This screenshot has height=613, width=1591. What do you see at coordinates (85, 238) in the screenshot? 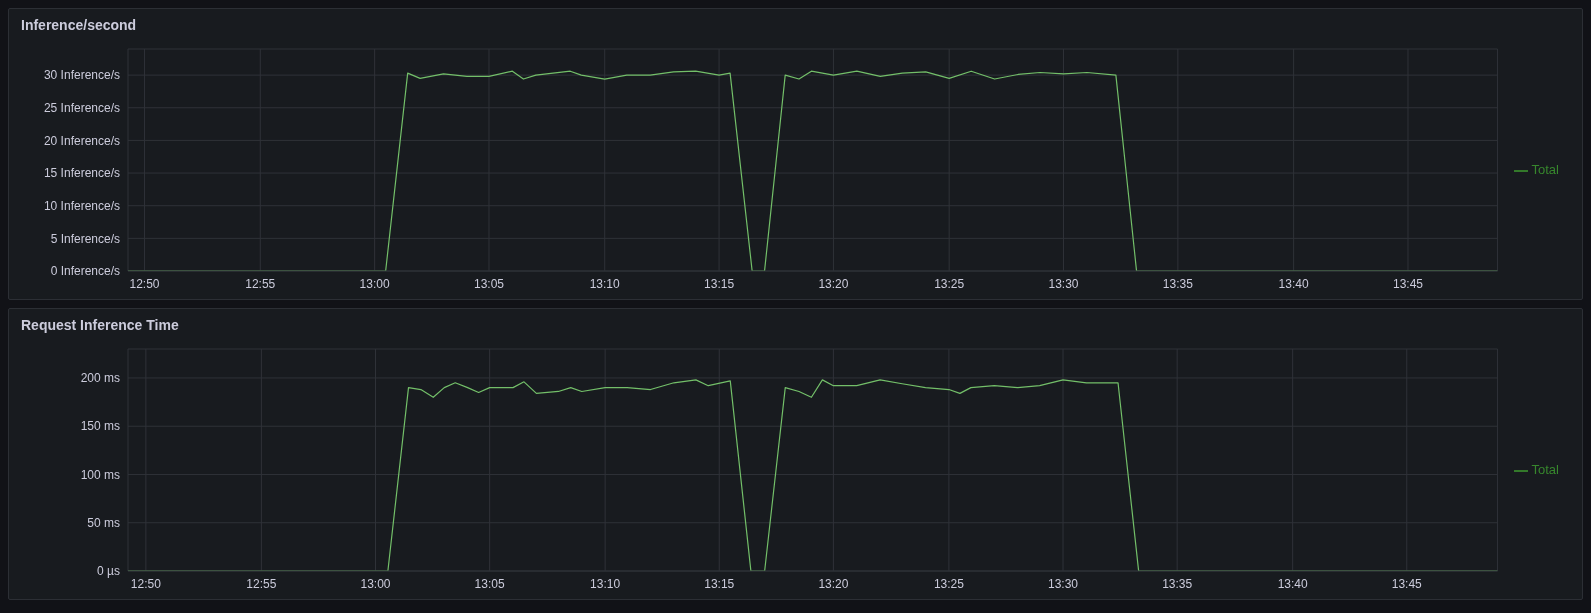
I see `y-tick-label: 5 Inference/s` at bounding box center [85, 238].